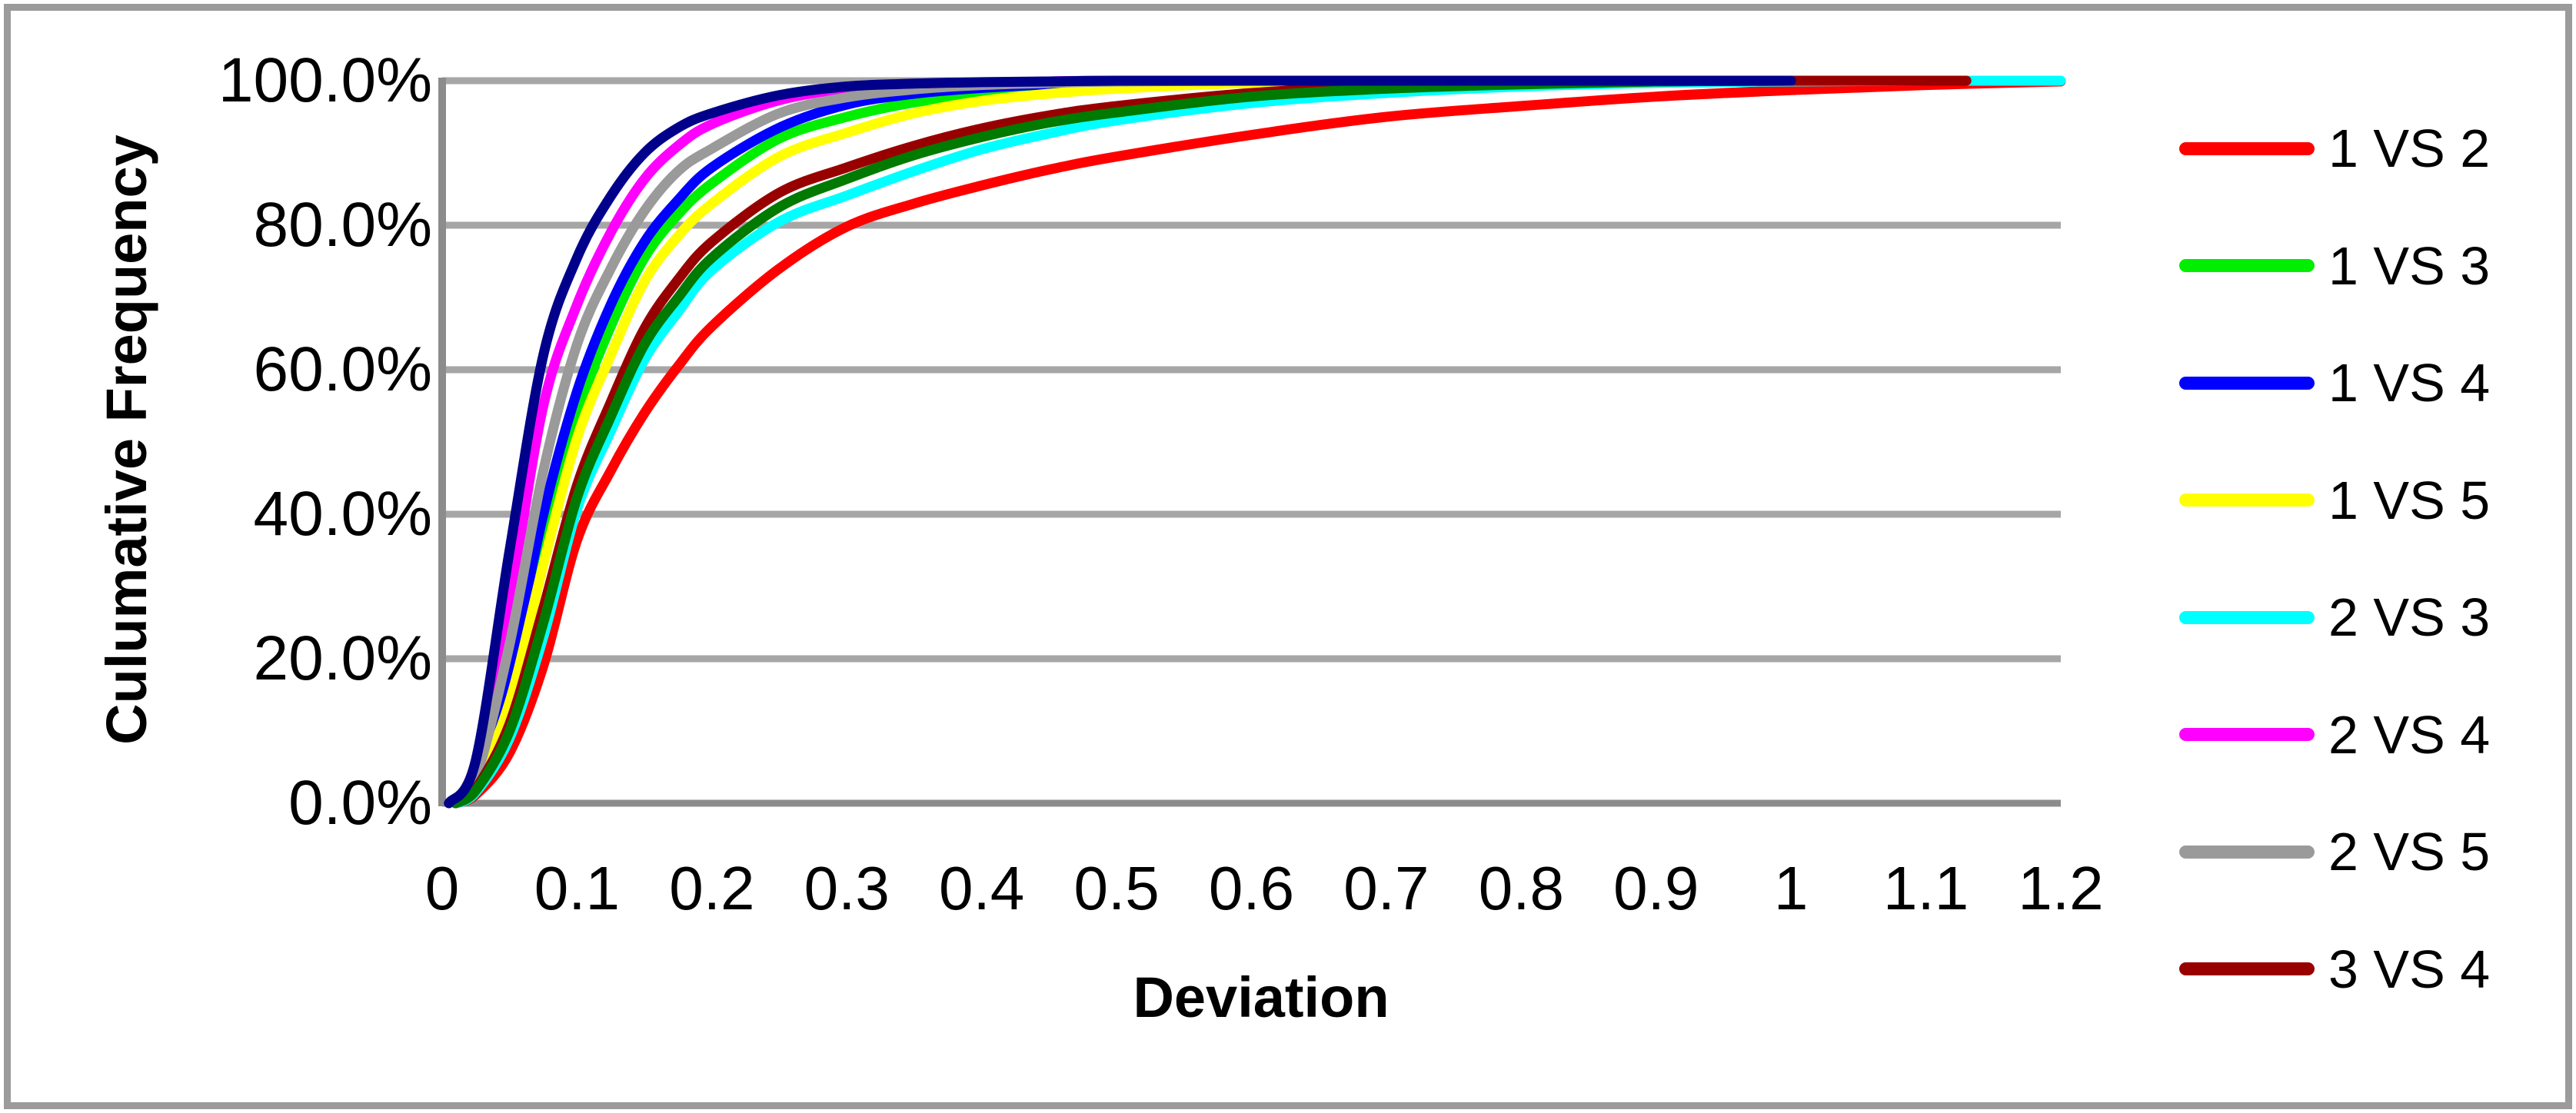  I want to click on x-tick-label: 0, so click(442, 888).